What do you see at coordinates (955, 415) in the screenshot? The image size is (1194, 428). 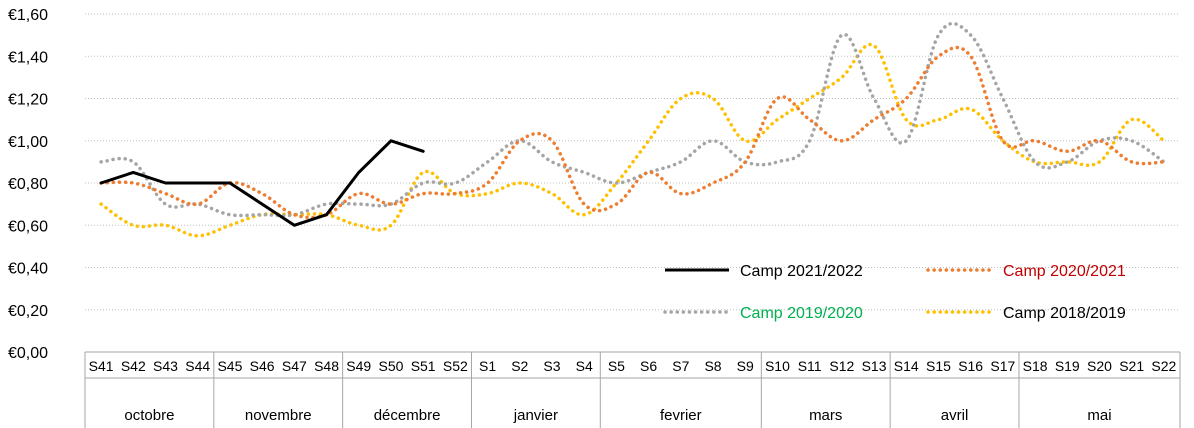 I see `month-label: avril` at bounding box center [955, 415].